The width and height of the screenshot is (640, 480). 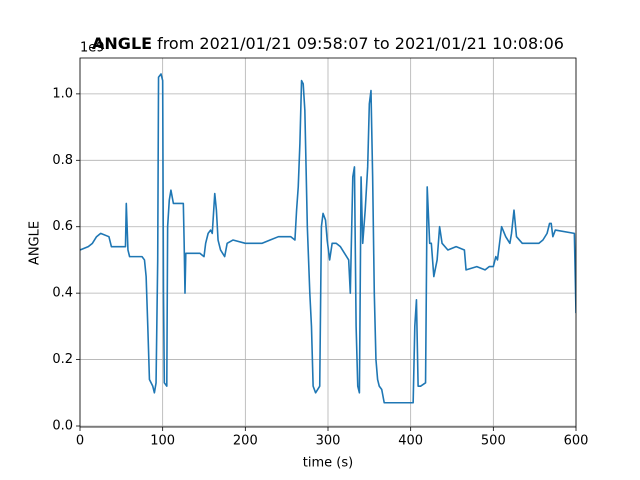 I want to click on x-tick-label: 400, so click(x=410, y=441).